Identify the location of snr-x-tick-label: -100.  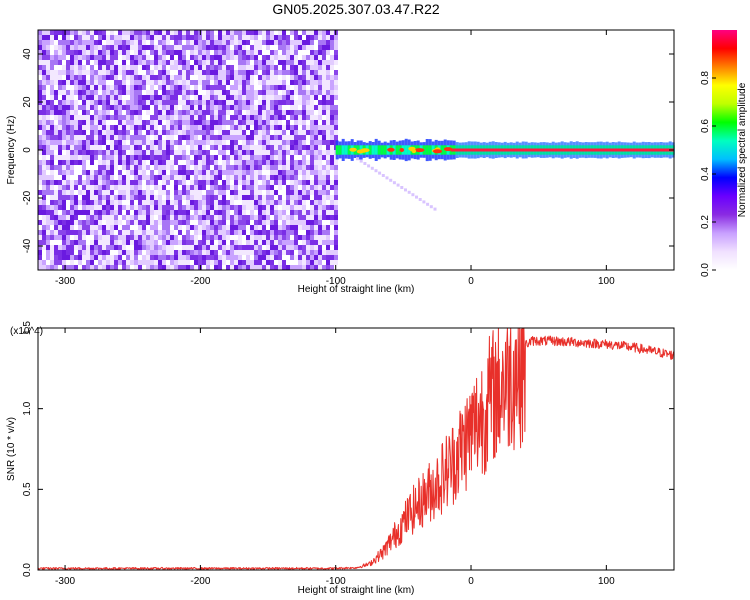
(336, 581).